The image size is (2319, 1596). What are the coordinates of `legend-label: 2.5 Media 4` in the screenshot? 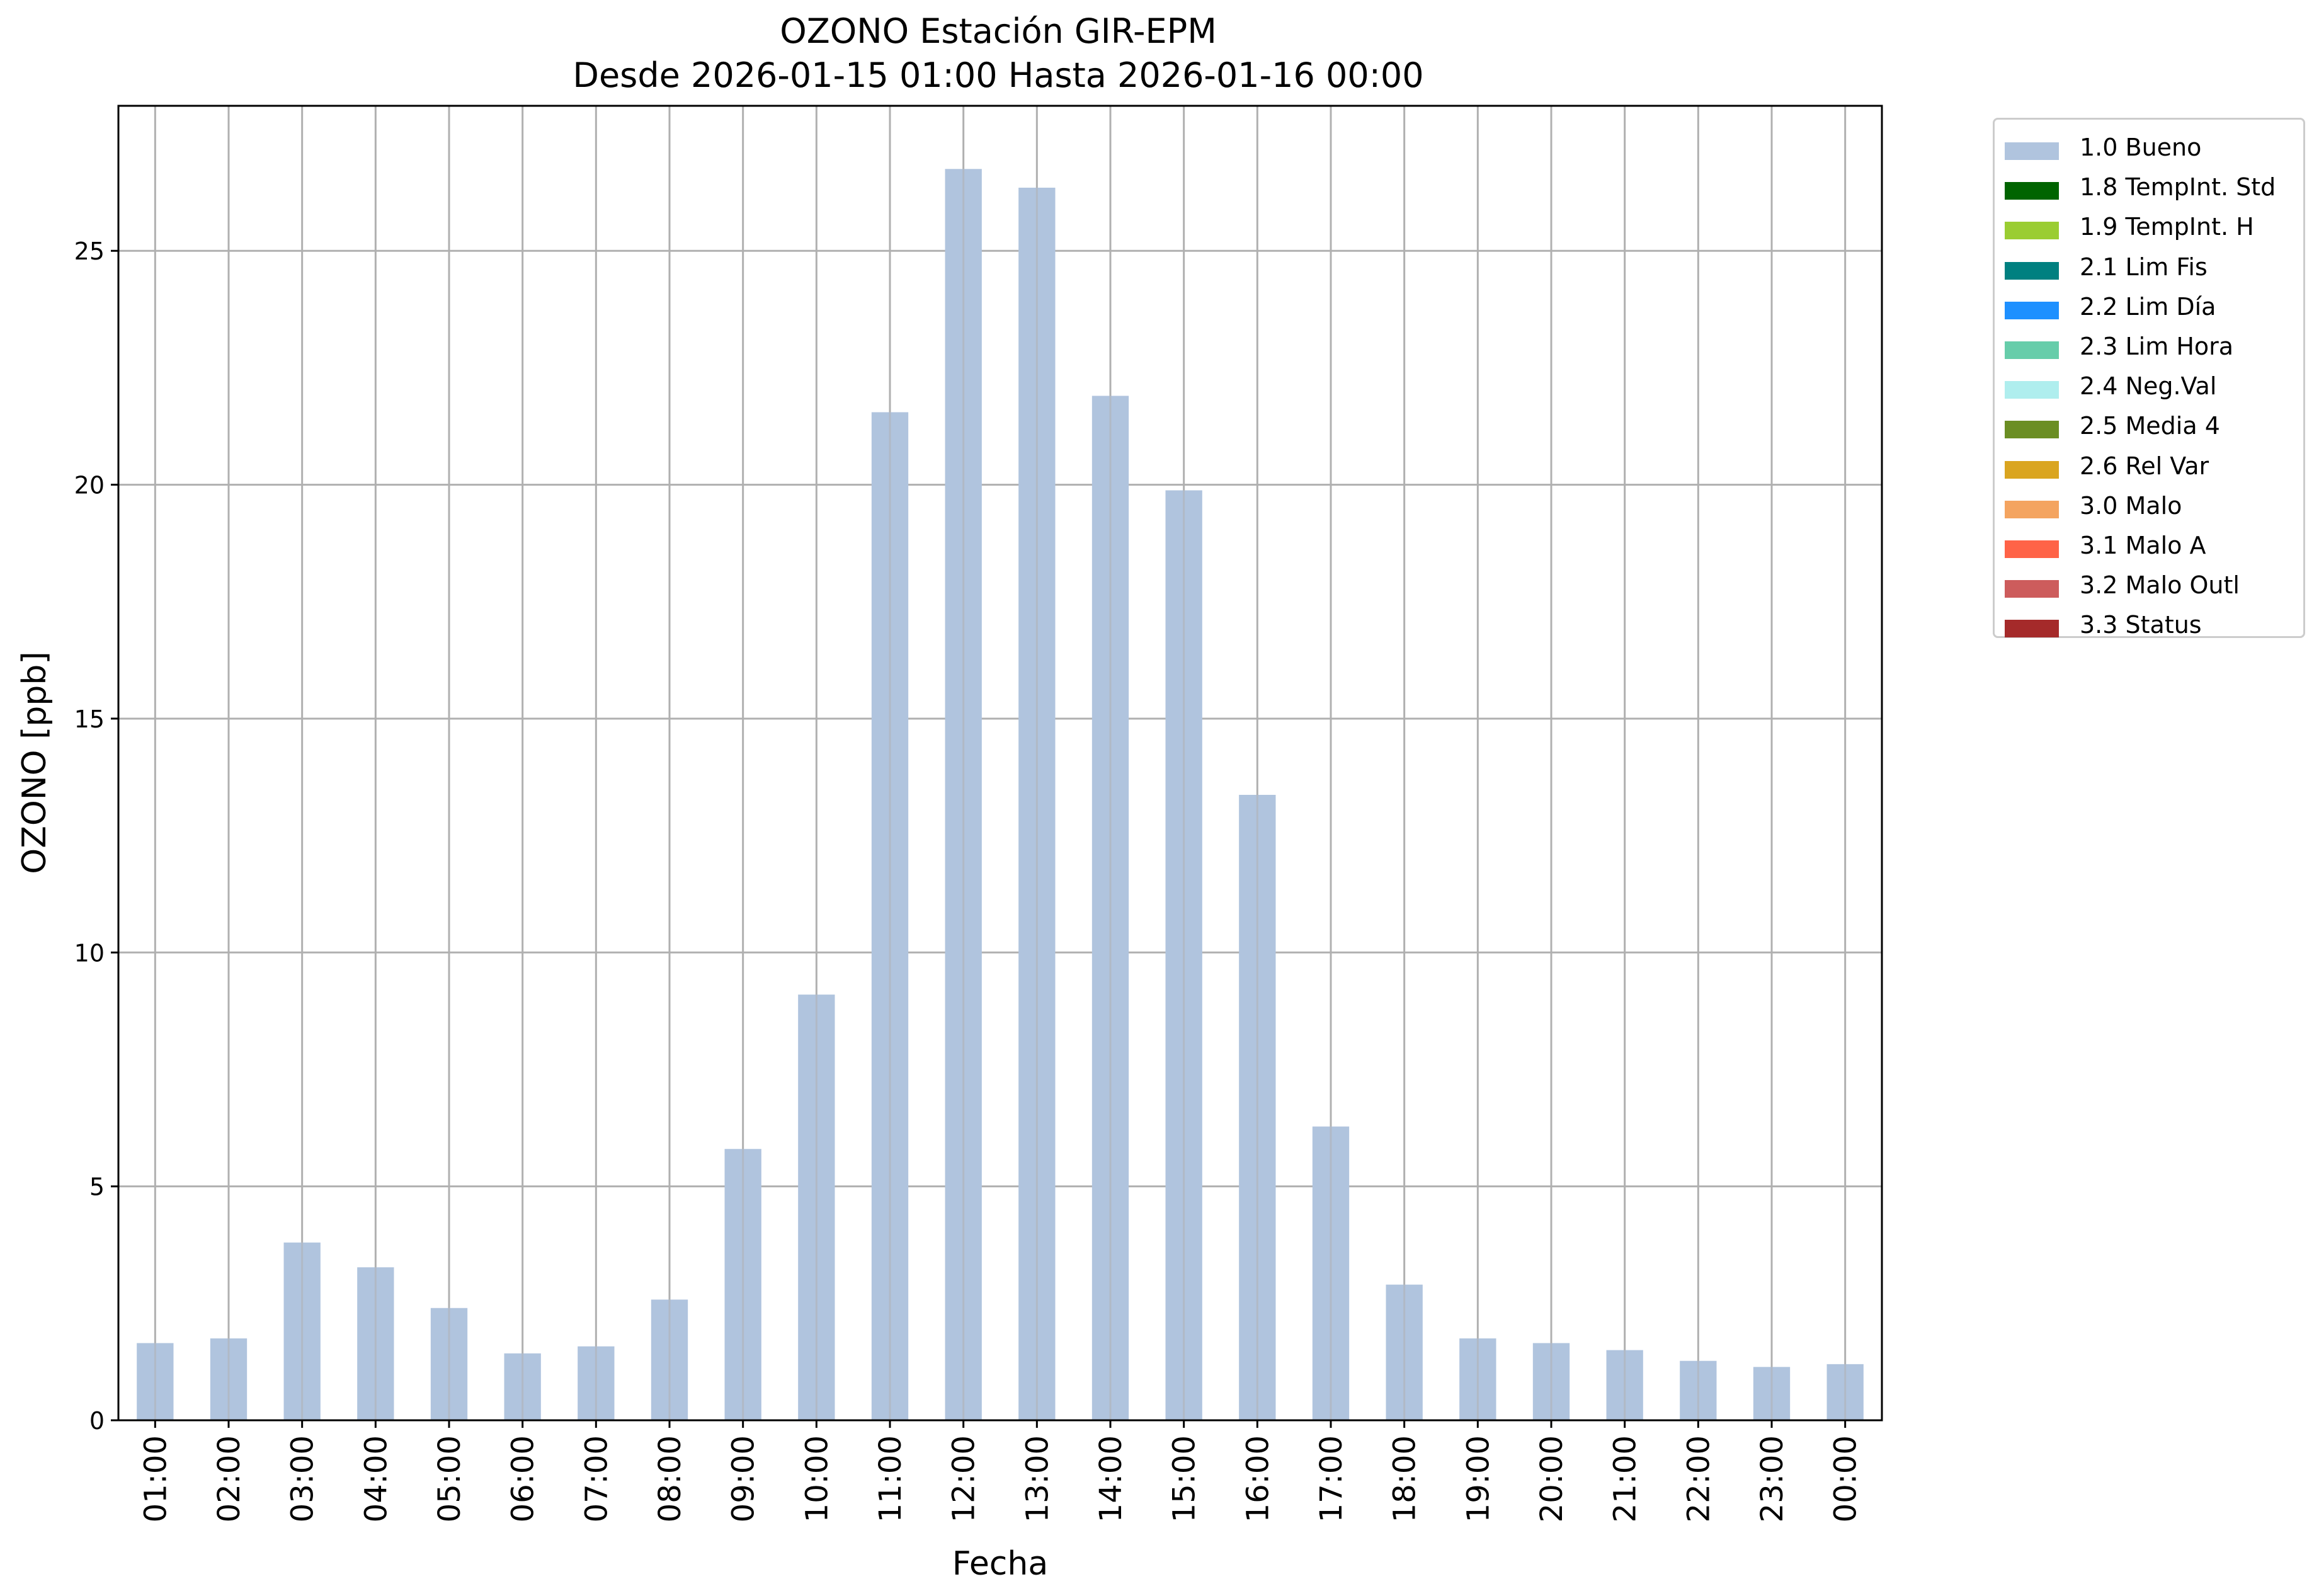 It's located at (2150, 426).